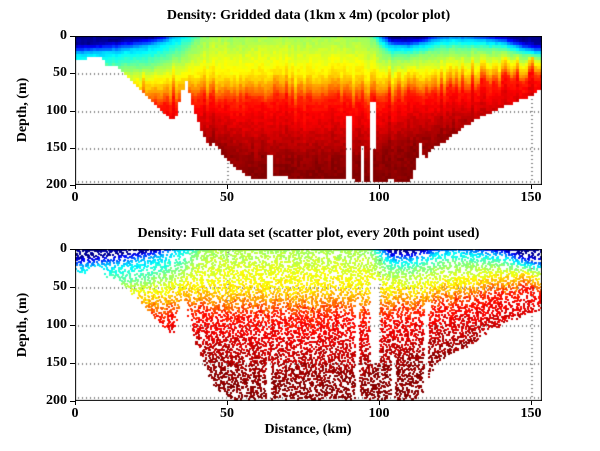  What do you see at coordinates (308, 429) in the screenshot?
I see `x-axis-label: Distance, (km)` at bounding box center [308, 429].